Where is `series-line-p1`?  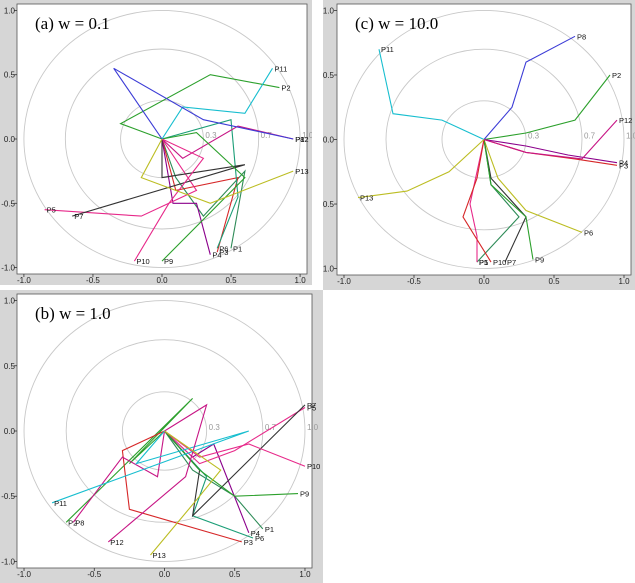 series-line-p1 is located at coordinates (214, 480).